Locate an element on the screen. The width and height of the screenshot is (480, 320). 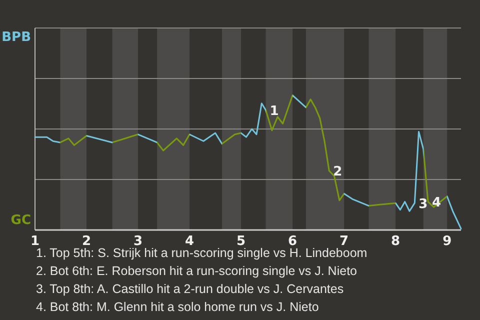
x-tick-label: 9 is located at coordinates (447, 241).